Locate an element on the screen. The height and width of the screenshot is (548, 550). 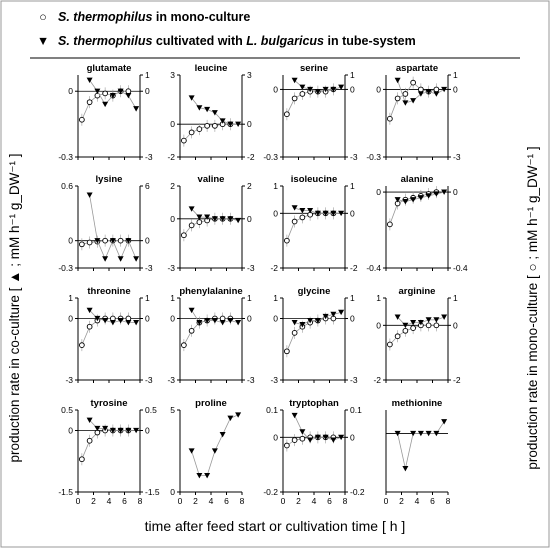
panel-title: valine is located at coordinates (211, 179).